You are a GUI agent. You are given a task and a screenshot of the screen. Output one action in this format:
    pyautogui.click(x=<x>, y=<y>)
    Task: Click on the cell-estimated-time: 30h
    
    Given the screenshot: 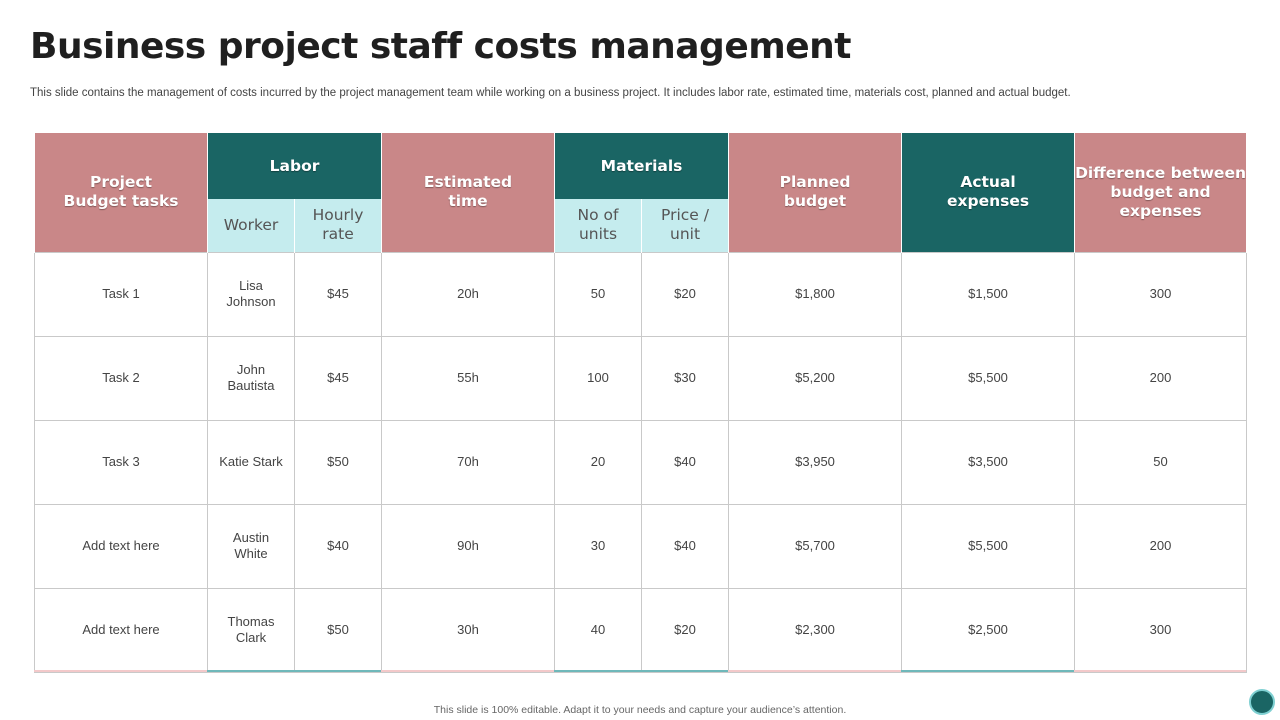 What is the action you would take?
    pyautogui.click(x=468, y=630)
    